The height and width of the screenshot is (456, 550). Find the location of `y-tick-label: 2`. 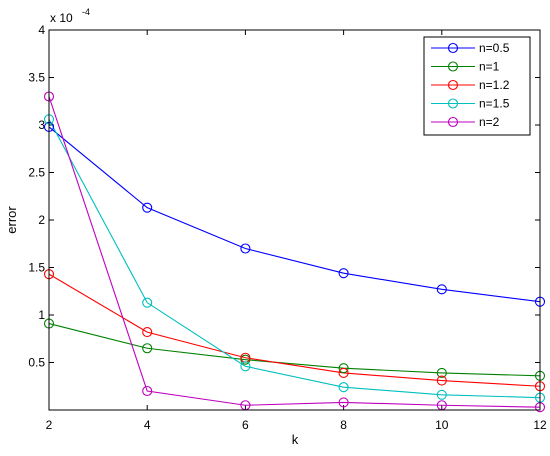

y-tick-label: 2 is located at coordinates (41, 220).